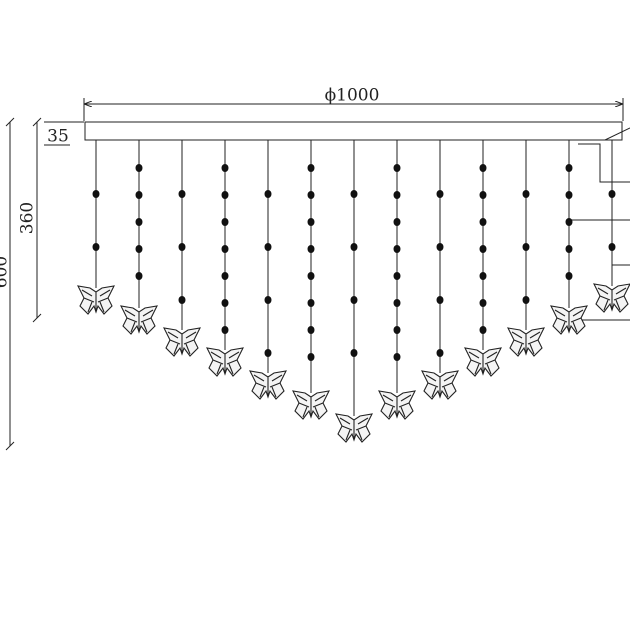  I want to click on canopy, so click(353, 131).